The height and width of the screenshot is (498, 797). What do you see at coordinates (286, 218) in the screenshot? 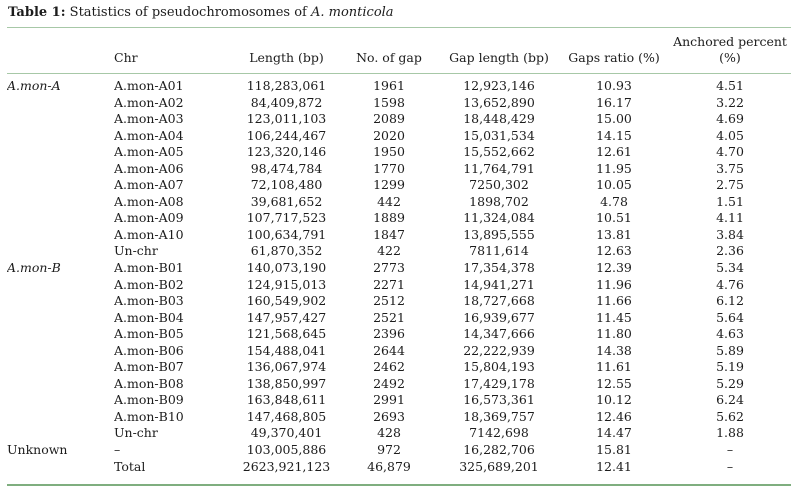
I see `cell-length: 107,717,523` at bounding box center [286, 218].